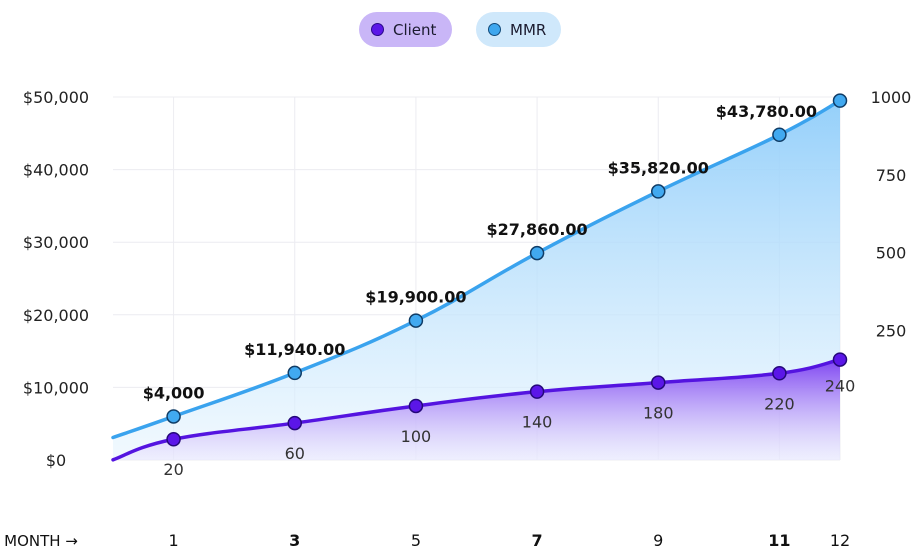 The image size is (921, 553). Describe the element at coordinates (536, 229) in the screenshot. I see `mmr-data-label: $27,860.00` at that location.